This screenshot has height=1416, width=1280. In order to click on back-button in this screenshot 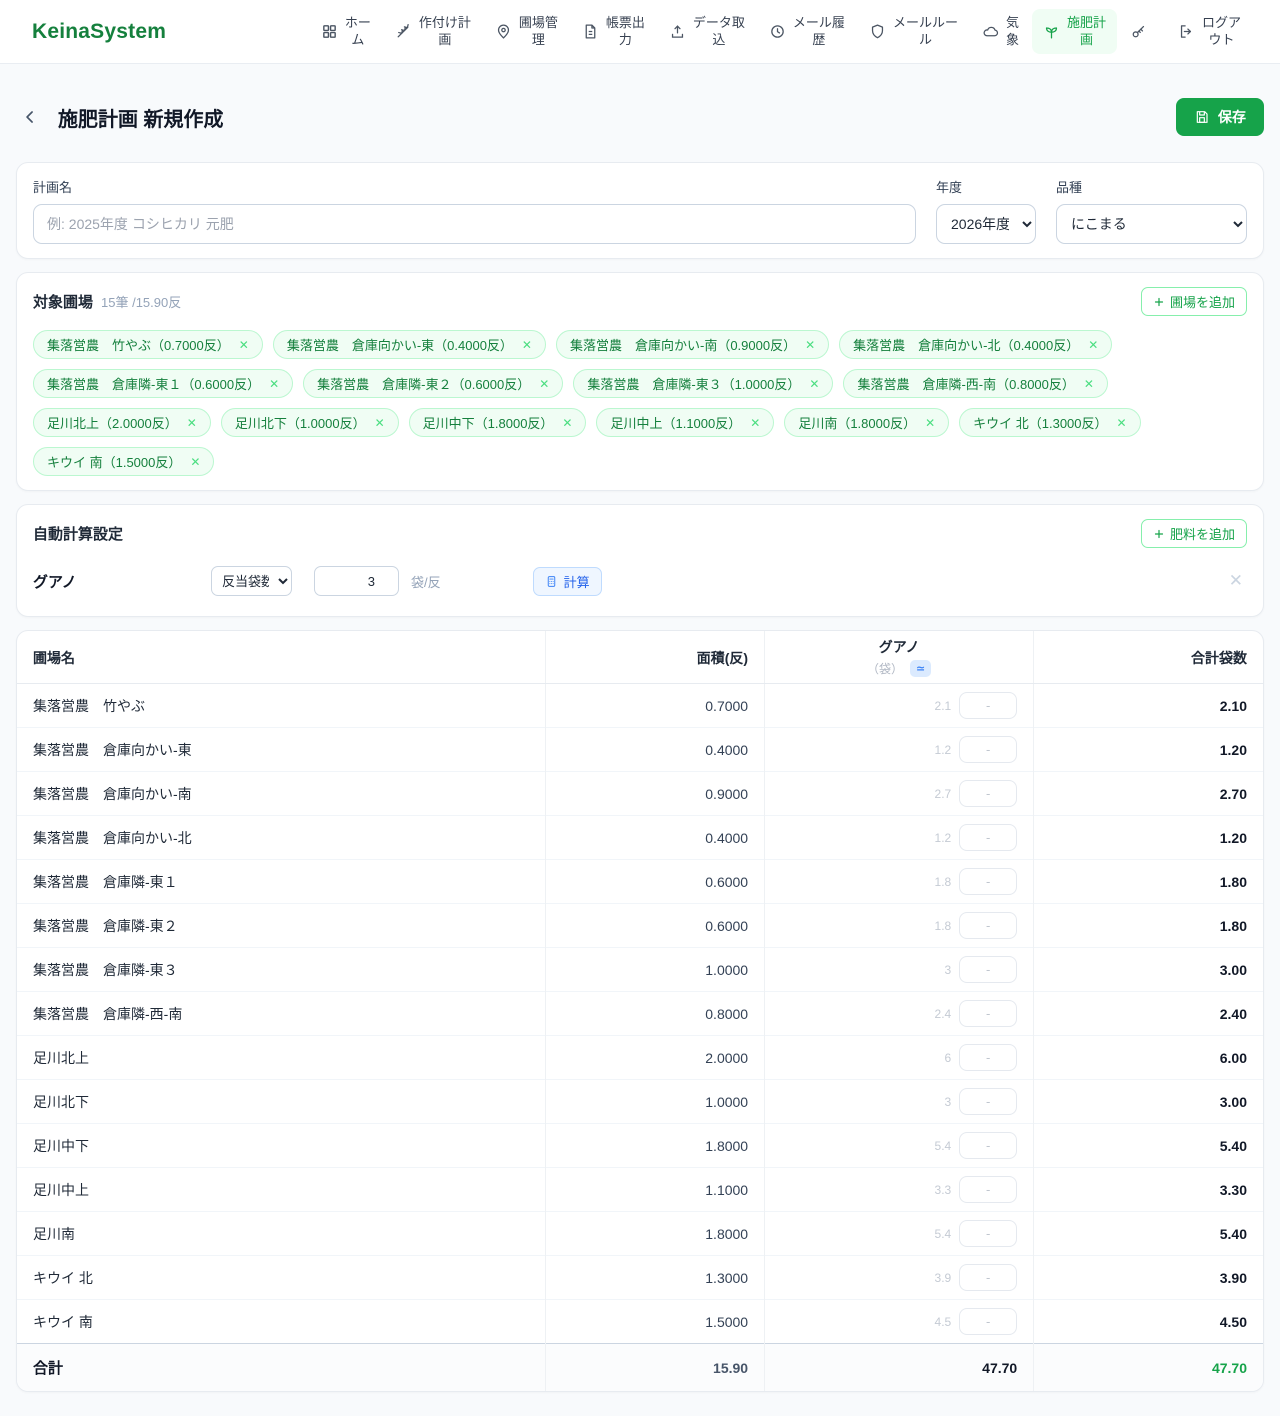, I will do `click(30, 117)`.